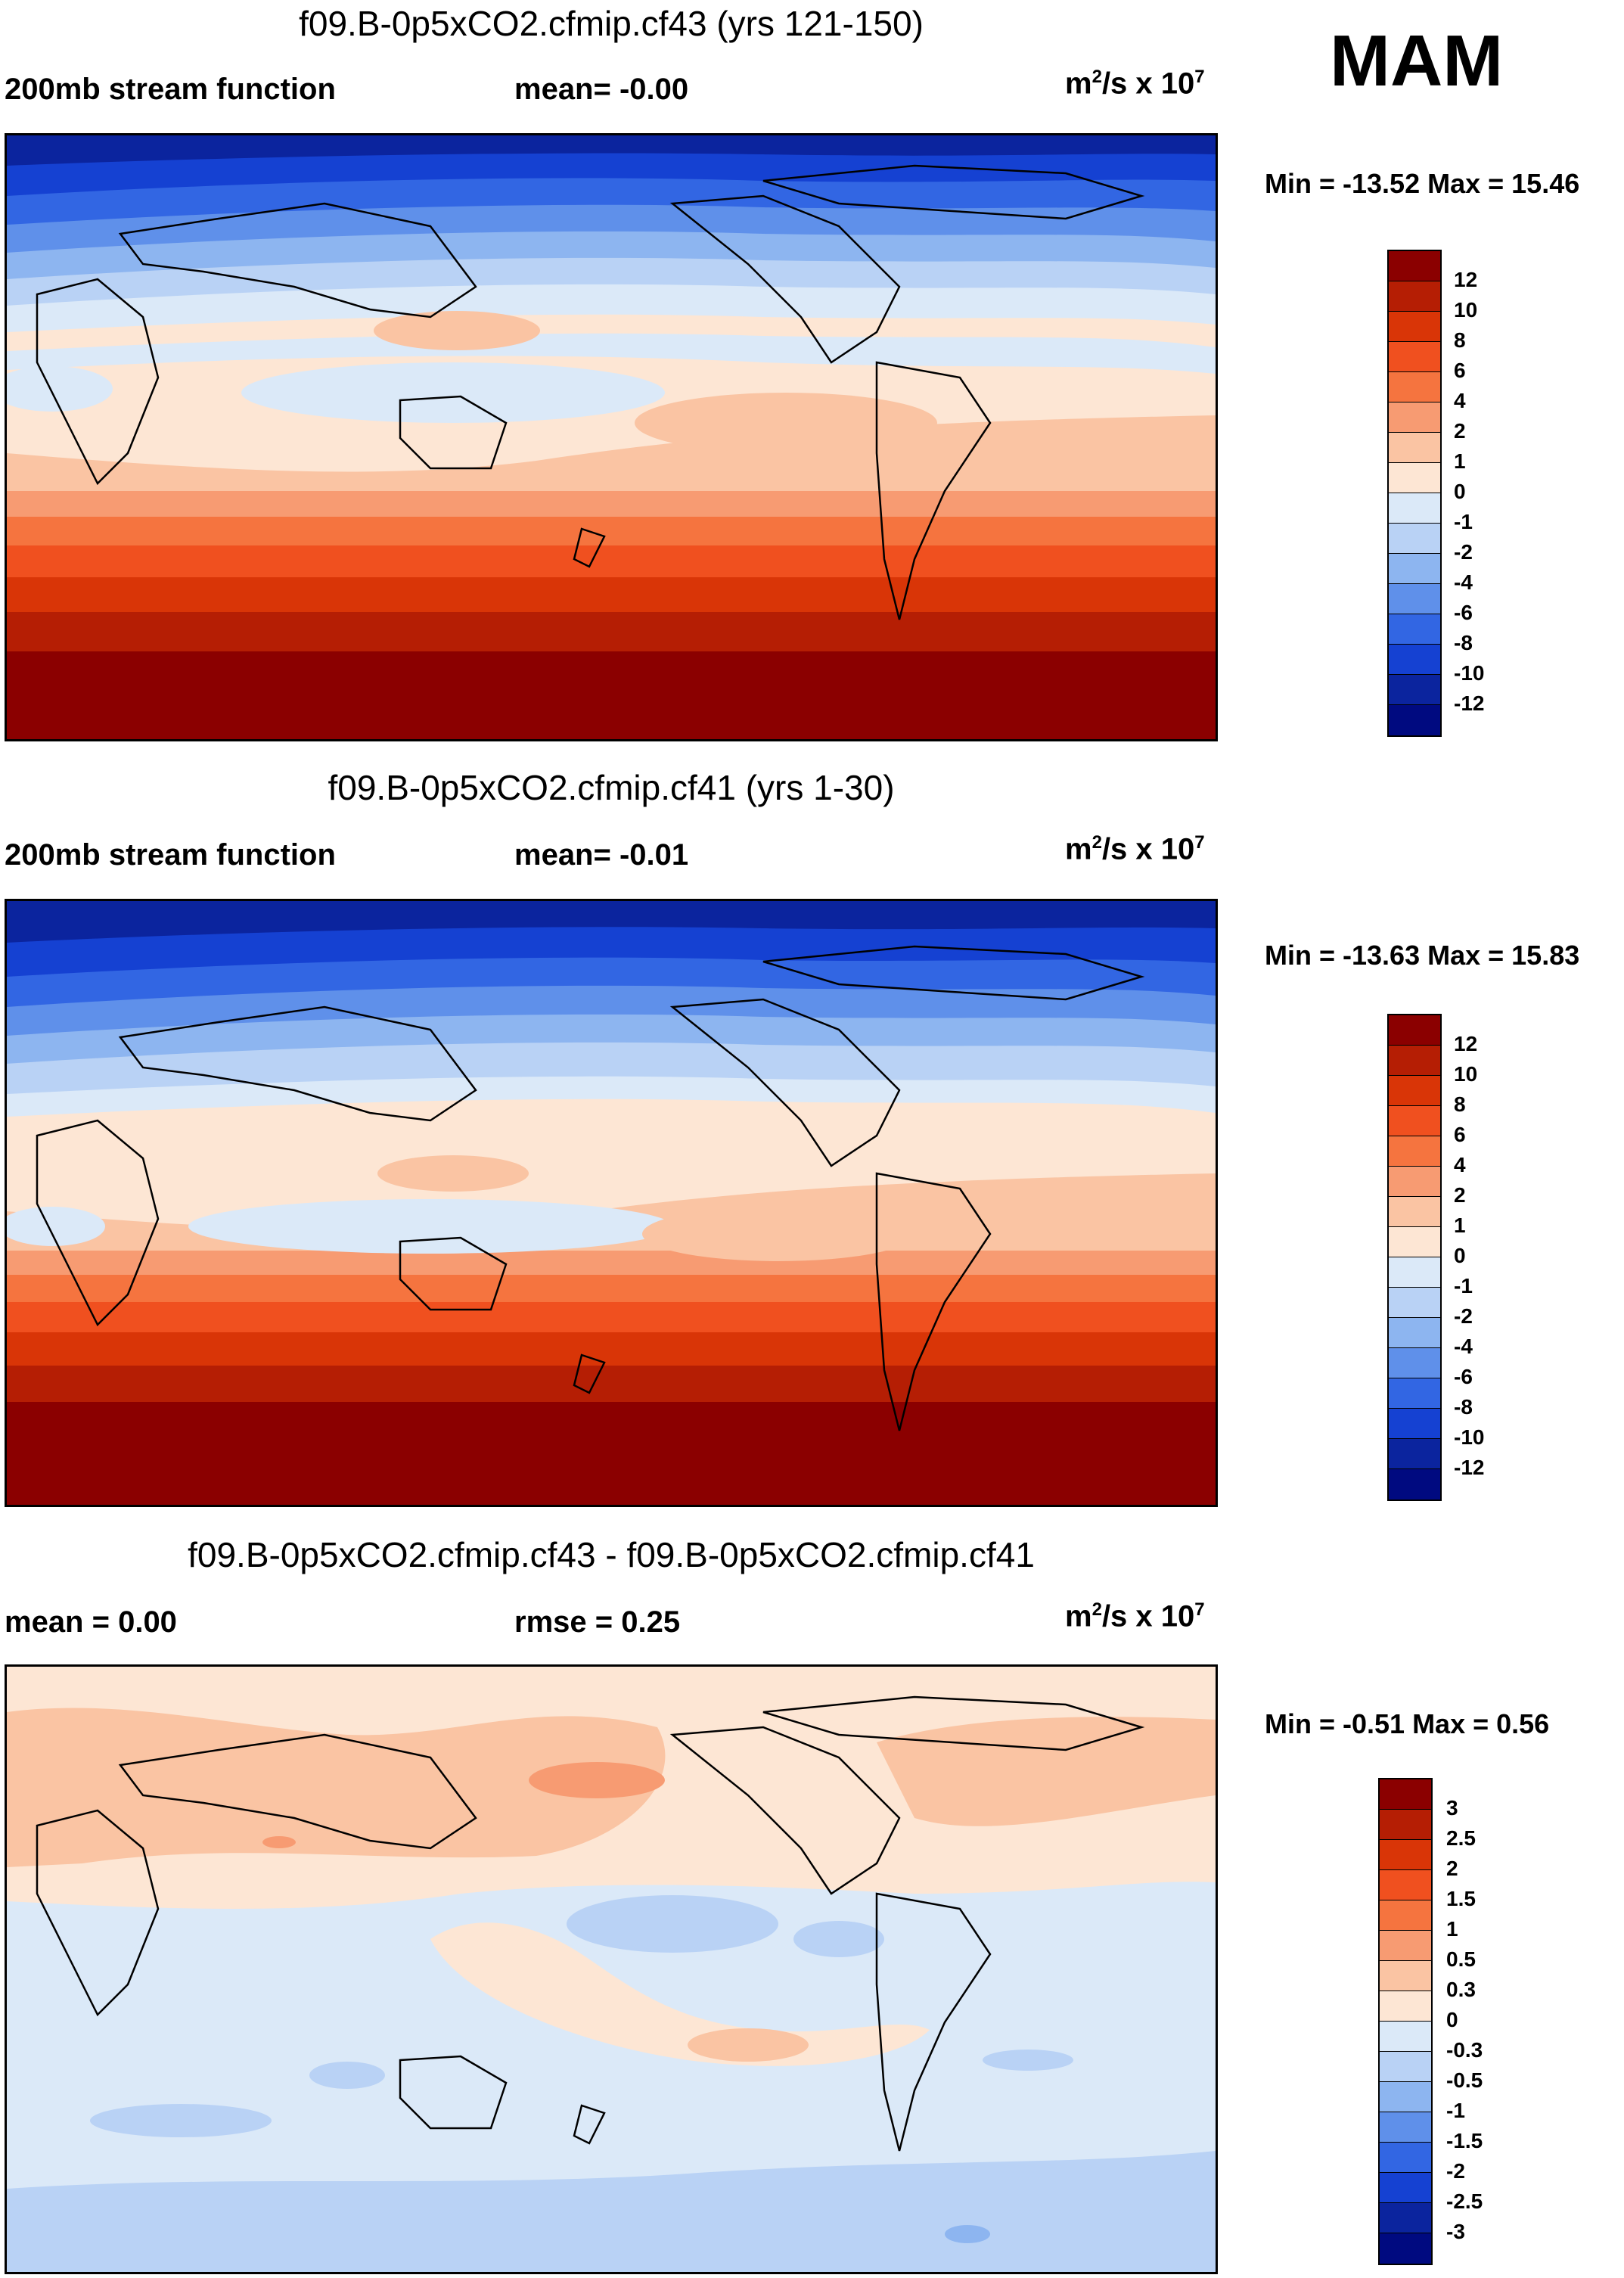 The width and height of the screenshot is (1624, 2278). What do you see at coordinates (597, 1622) in the screenshot?
I see `panel-3-rmse-label: rmse = 0.25` at bounding box center [597, 1622].